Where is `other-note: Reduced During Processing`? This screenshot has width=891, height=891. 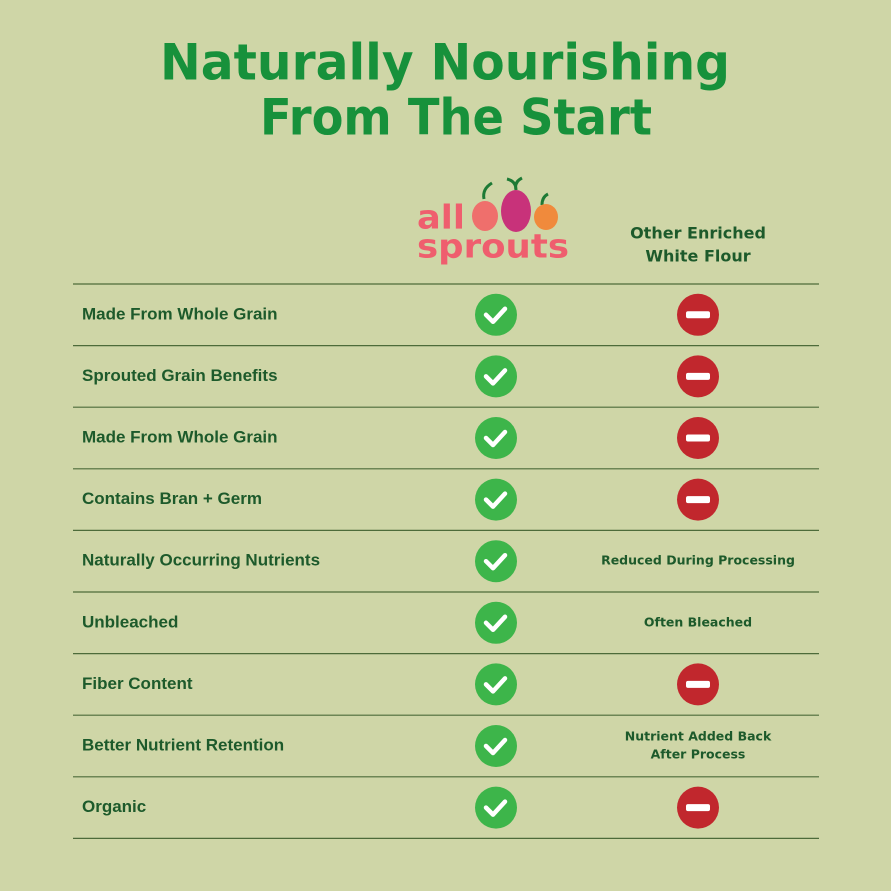
other-note: Reduced During Processing is located at coordinates (698, 560).